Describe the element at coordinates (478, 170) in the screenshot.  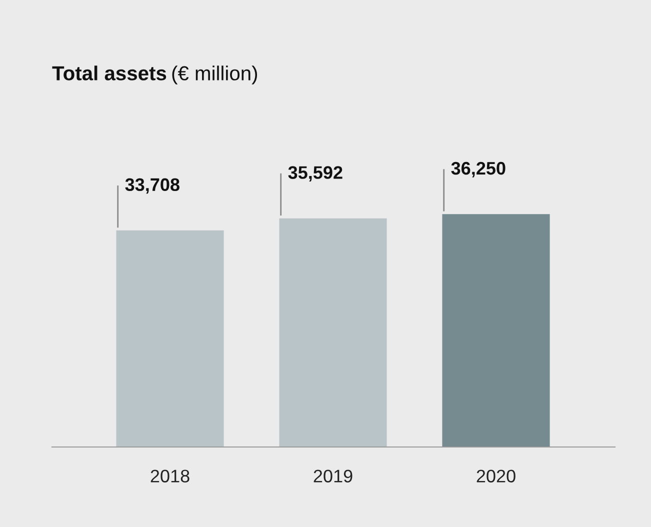
I see `data-label: 36,250` at that location.